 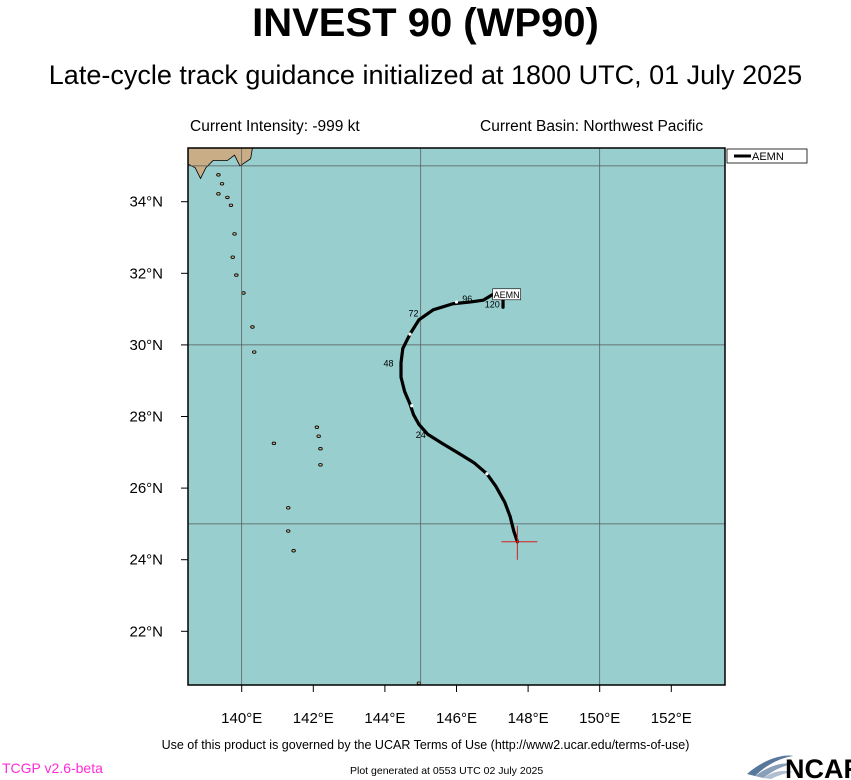 I want to click on lat-tick-label: 28°N, so click(x=146, y=417).